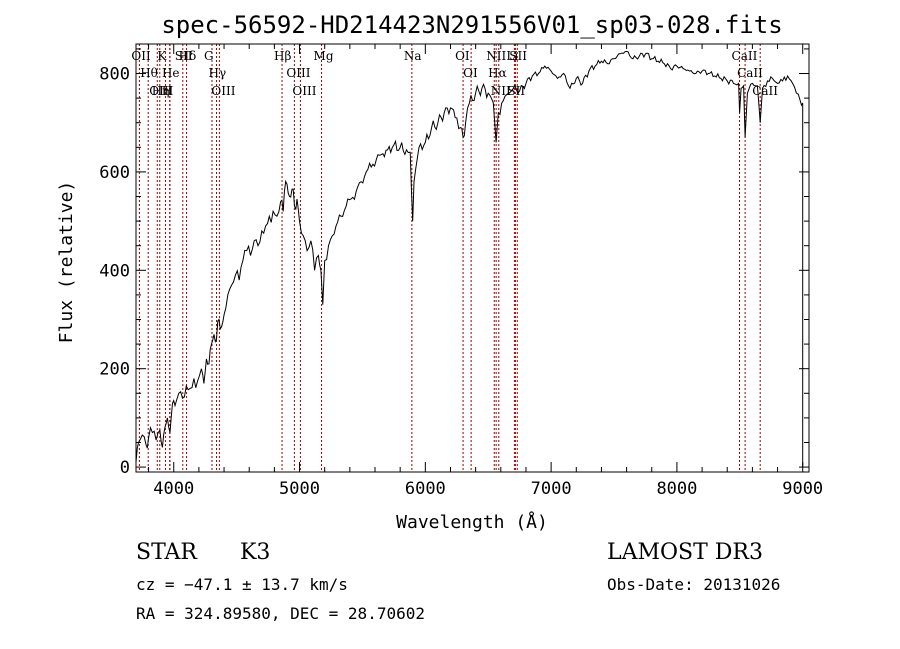 The image size is (900, 649). I want to click on spectral-line-label: OII, so click(141, 56).